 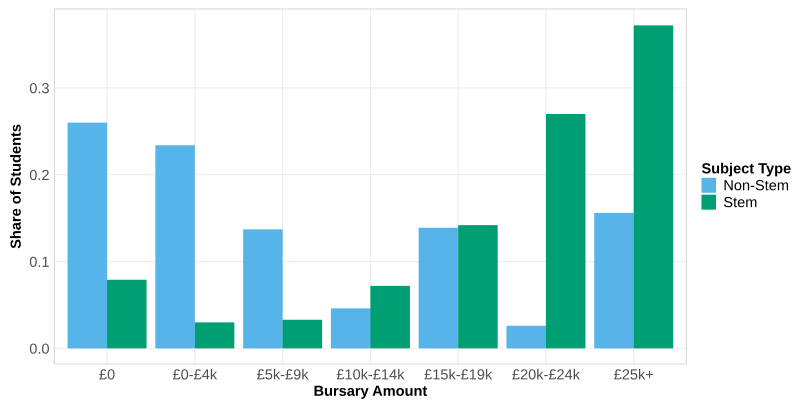 I want to click on y-tick-label: 0.0, so click(x=39, y=348).